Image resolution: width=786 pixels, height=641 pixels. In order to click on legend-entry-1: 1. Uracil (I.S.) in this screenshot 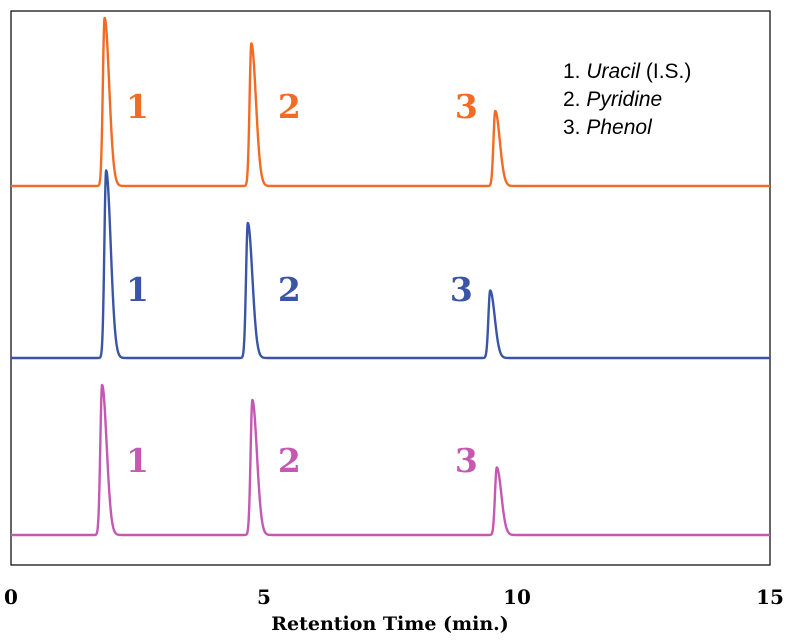, I will do `click(627, 71)`.